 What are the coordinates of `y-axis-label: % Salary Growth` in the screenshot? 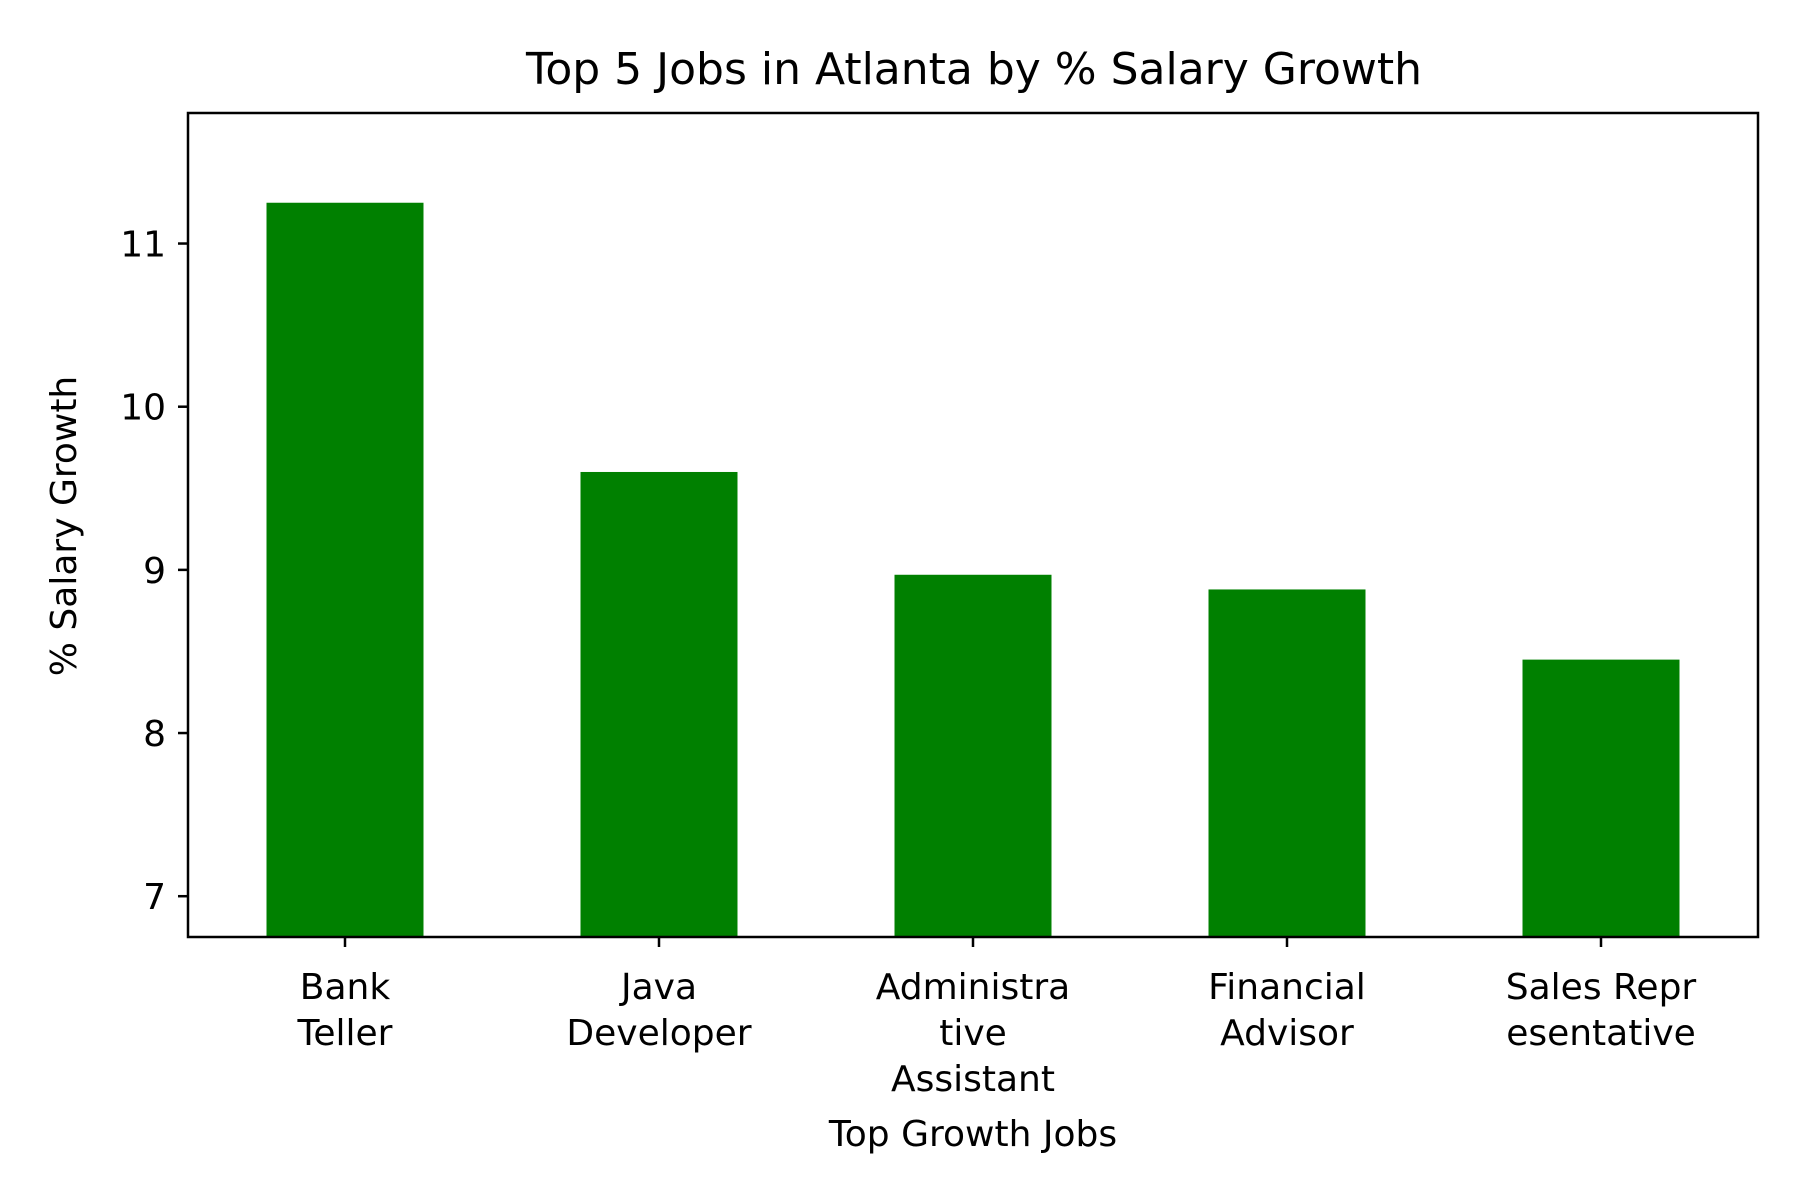 It's located at (64, 526).